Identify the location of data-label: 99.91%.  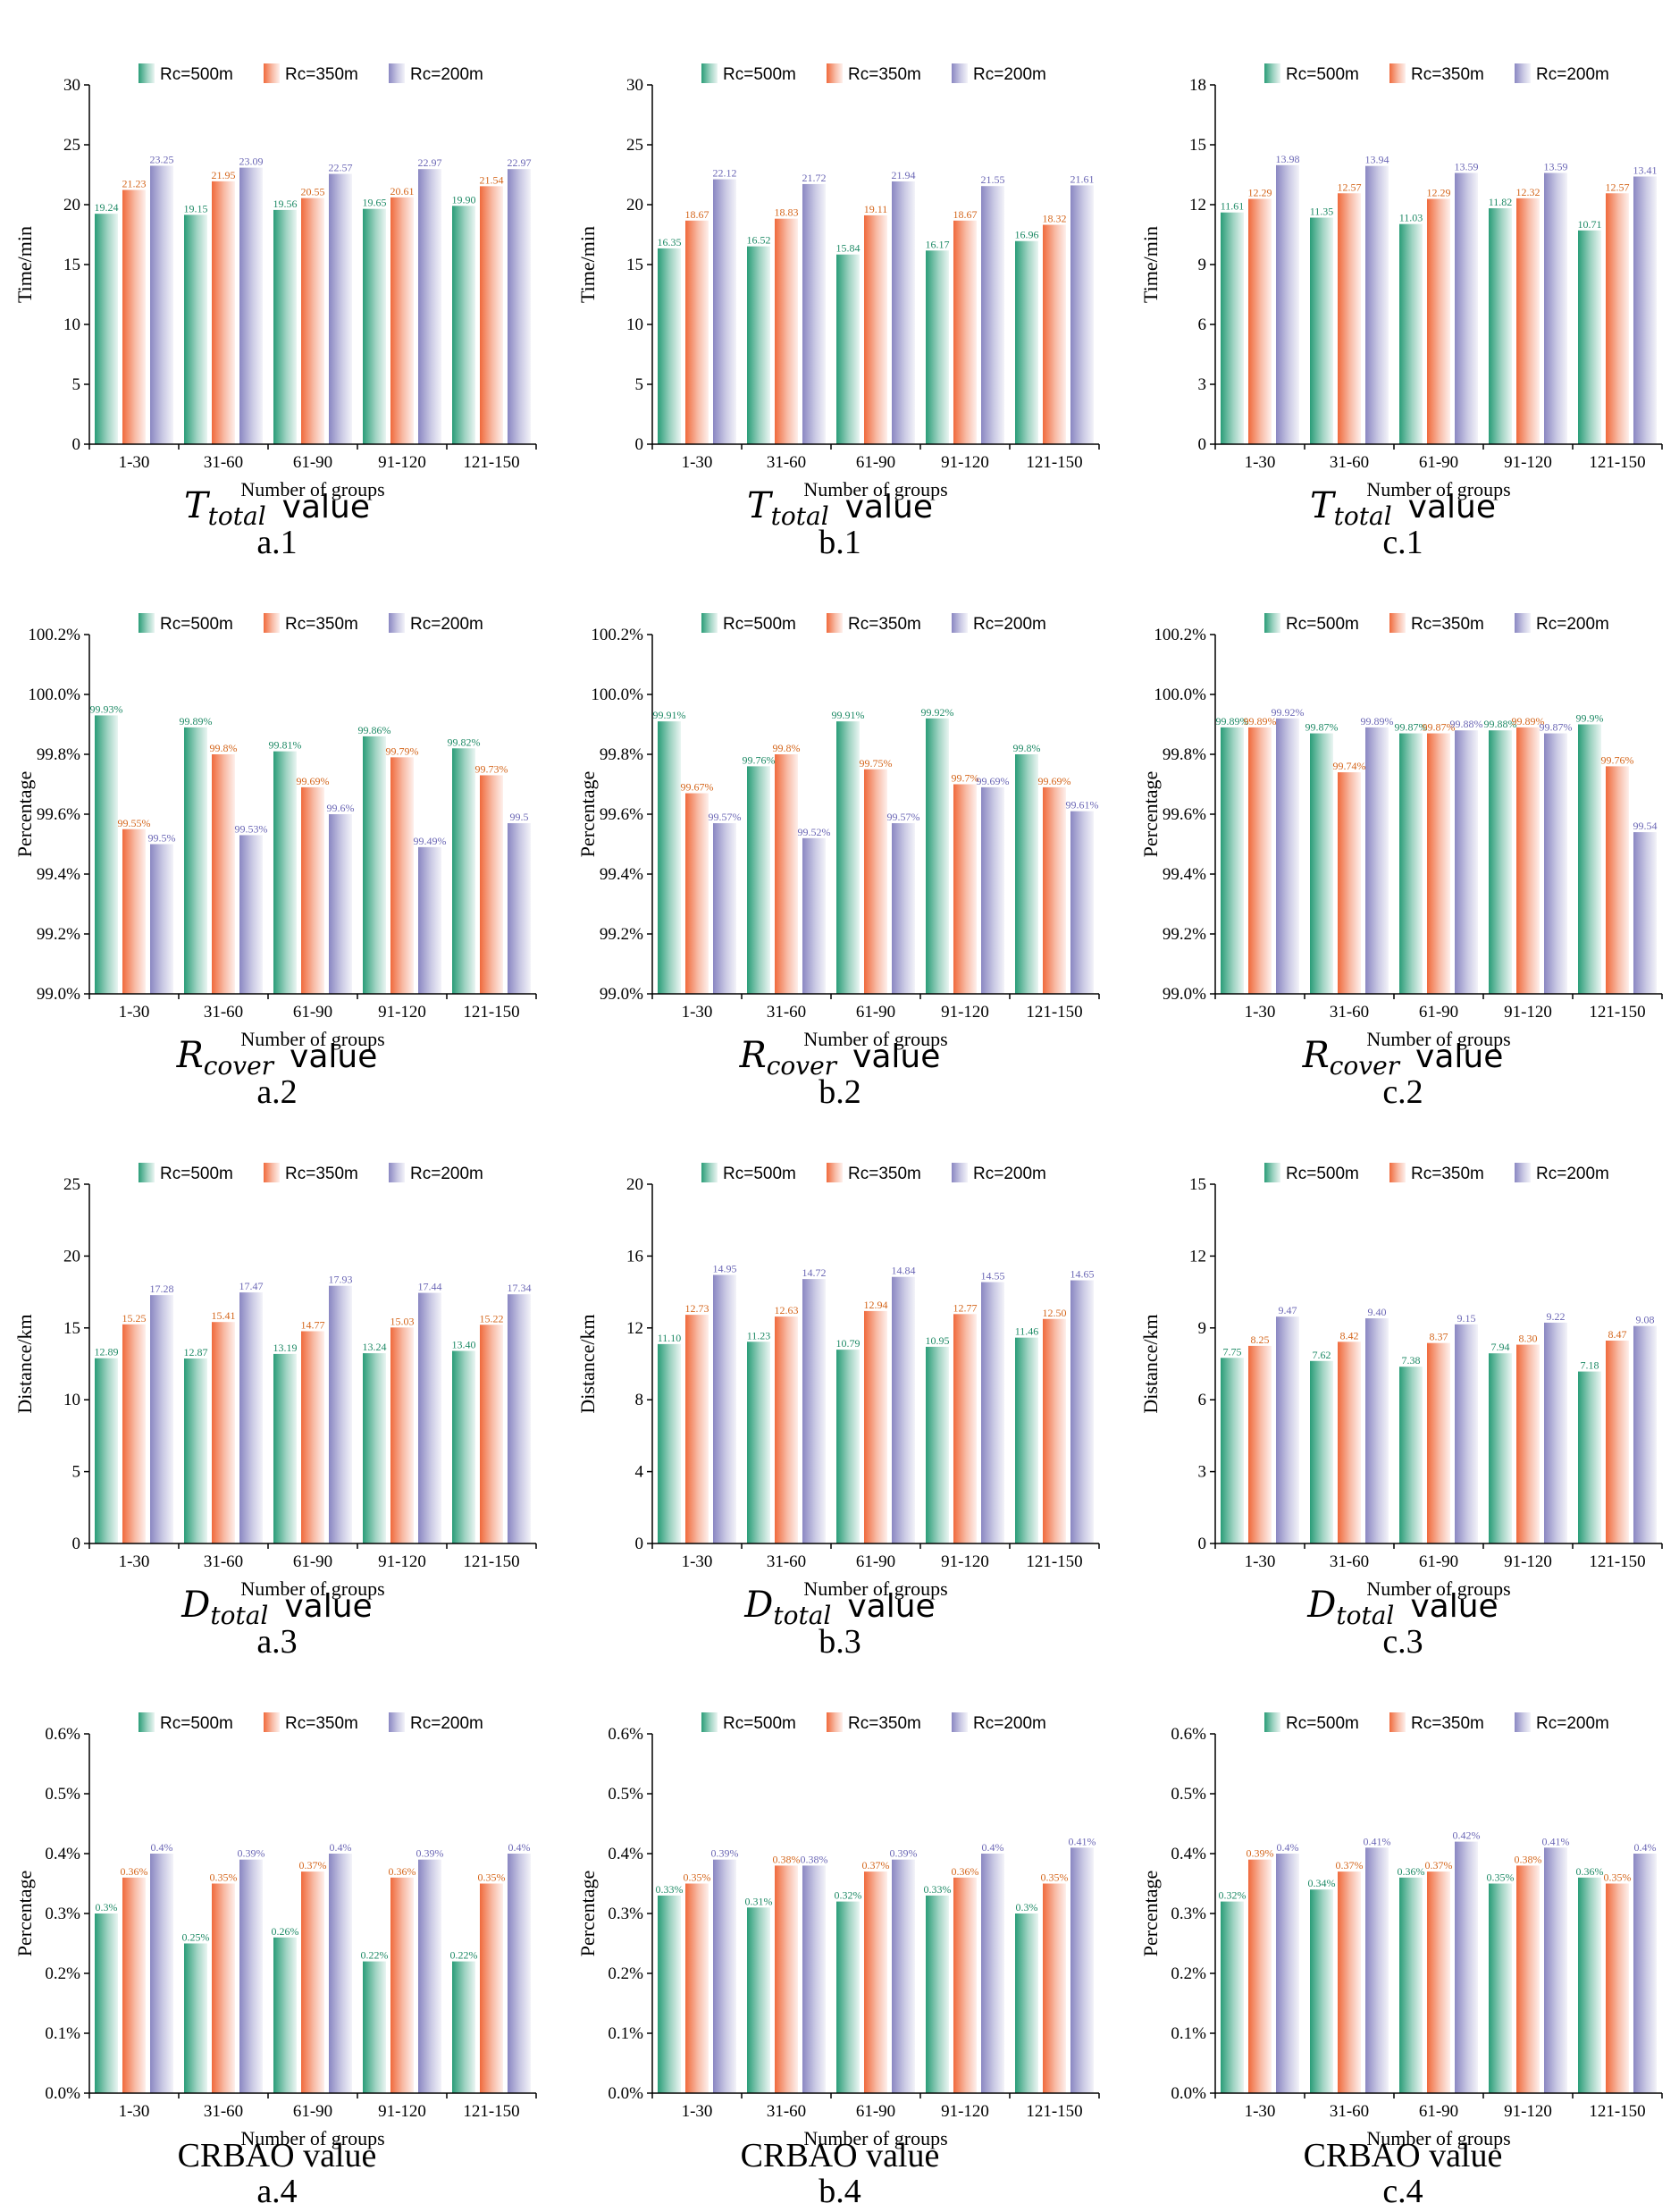
(670, 715).